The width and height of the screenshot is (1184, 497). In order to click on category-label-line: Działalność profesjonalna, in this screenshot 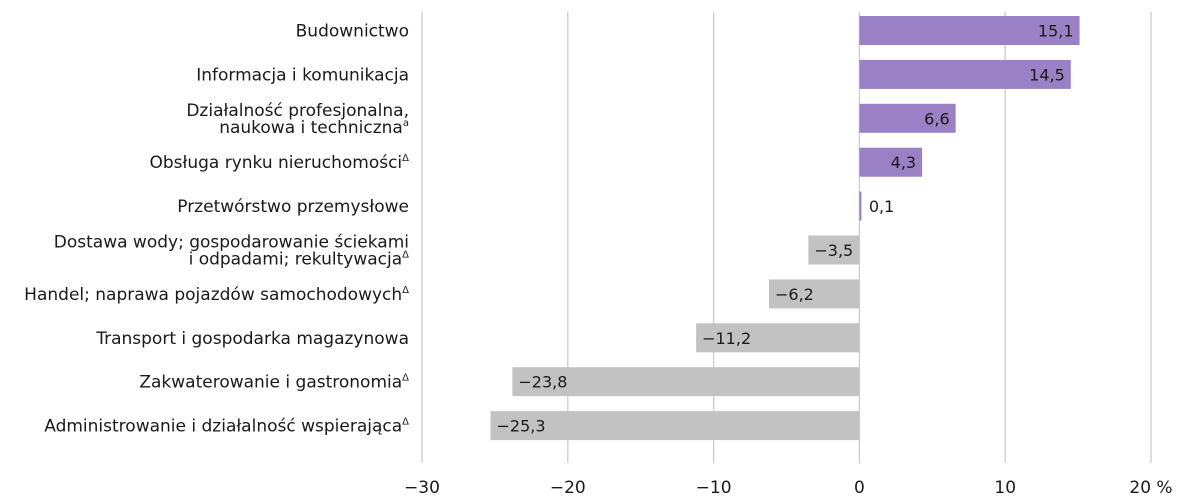, I will do `click(297, 111)`.